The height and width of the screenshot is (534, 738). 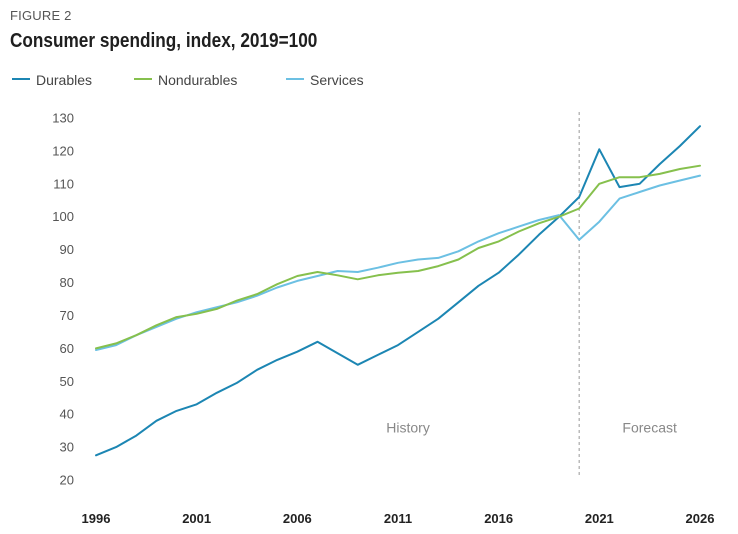 I want to click on legend-label-nondurables: Nondurables, so click(x=198, y=80).